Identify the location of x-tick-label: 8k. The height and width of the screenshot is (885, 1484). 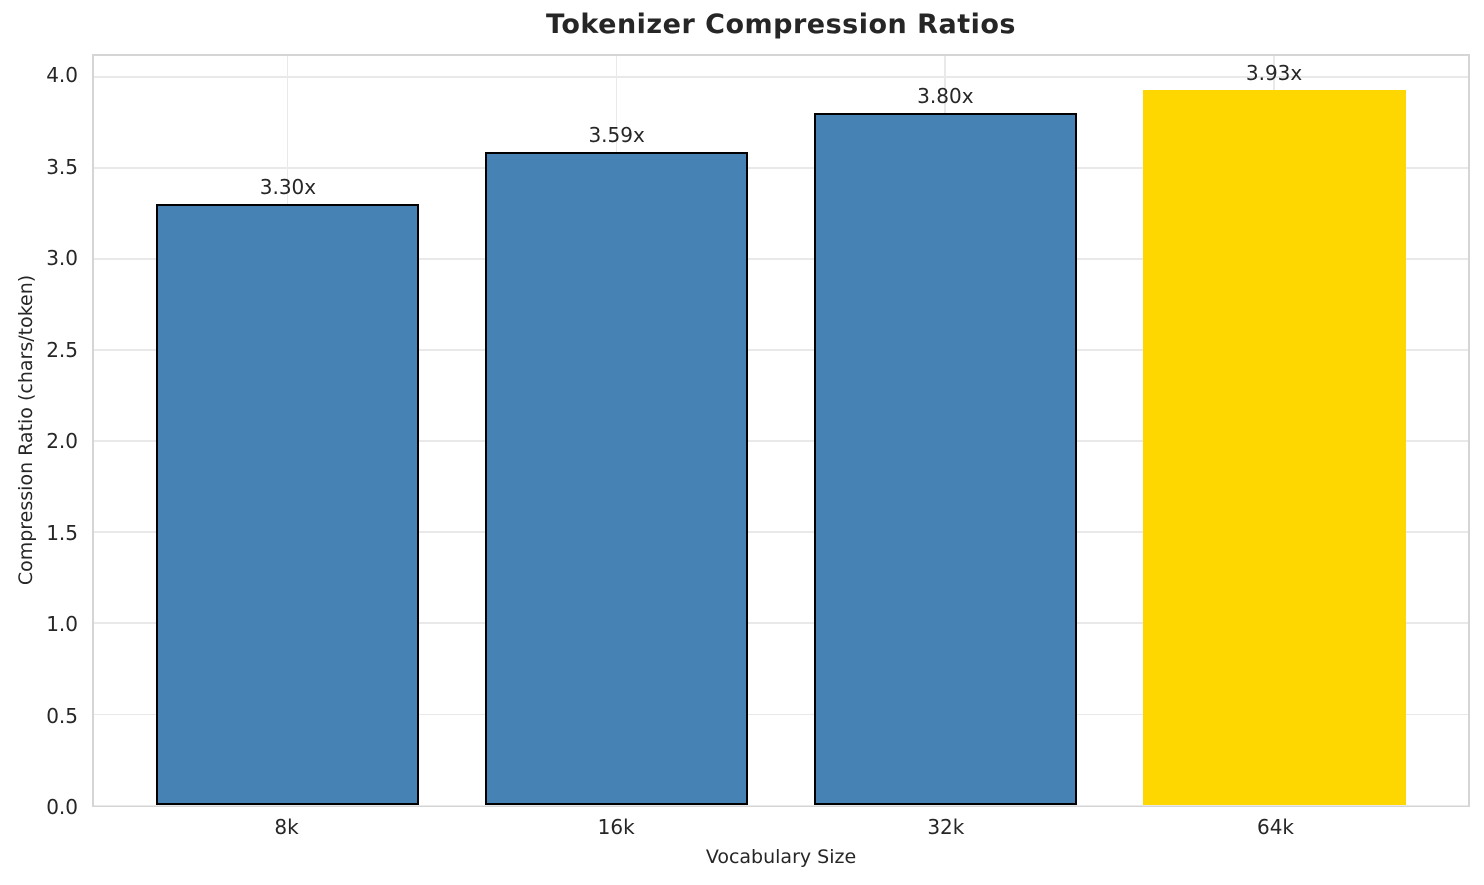
(286, 827).